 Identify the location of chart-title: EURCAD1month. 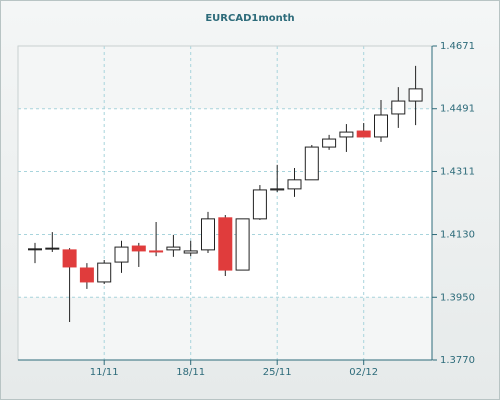
(249, 18).